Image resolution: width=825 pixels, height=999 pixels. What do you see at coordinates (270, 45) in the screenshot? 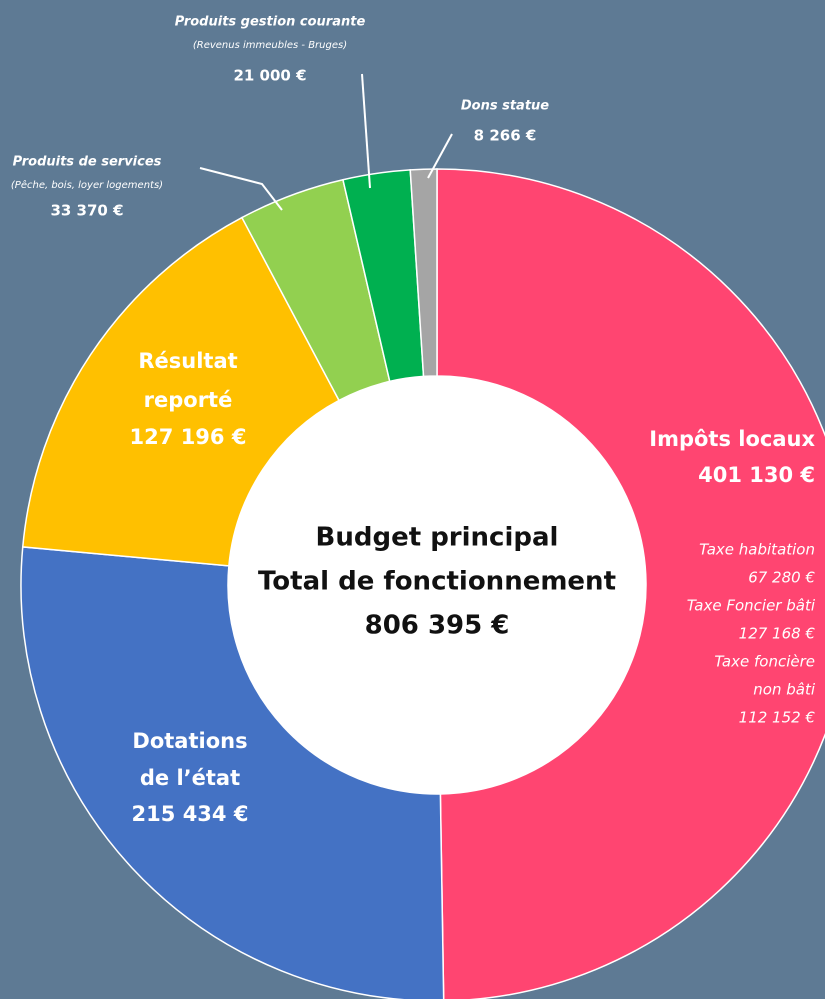
I see `slice-subtitle: (Revenus immeubles - Bruges)` at bounding box center [270, 45].